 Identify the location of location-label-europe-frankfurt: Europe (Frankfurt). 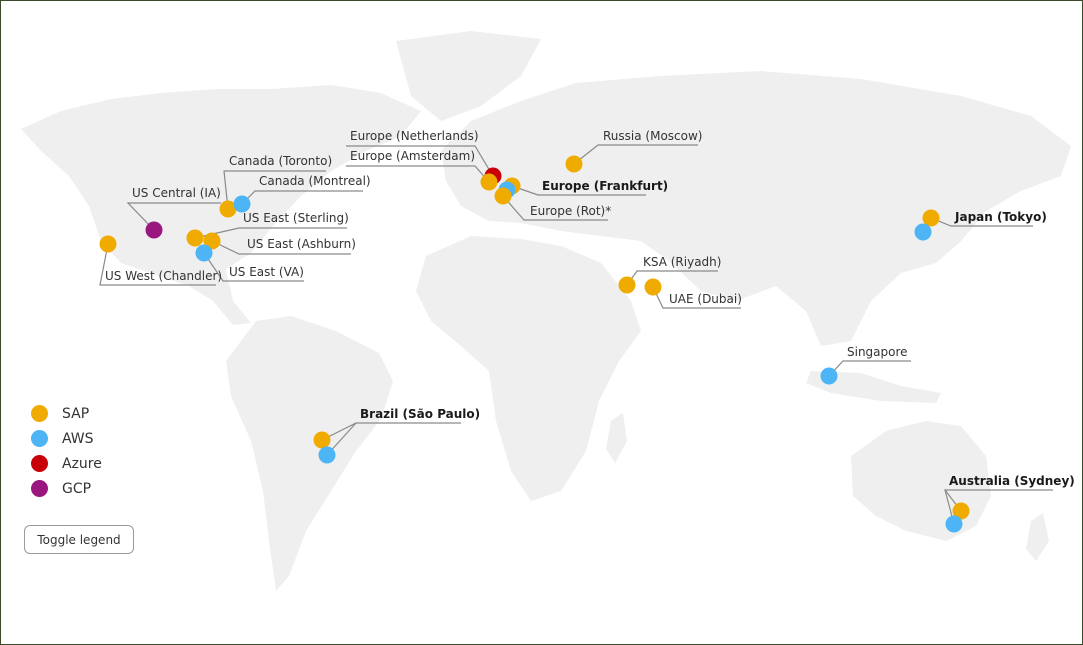
(605, 186).